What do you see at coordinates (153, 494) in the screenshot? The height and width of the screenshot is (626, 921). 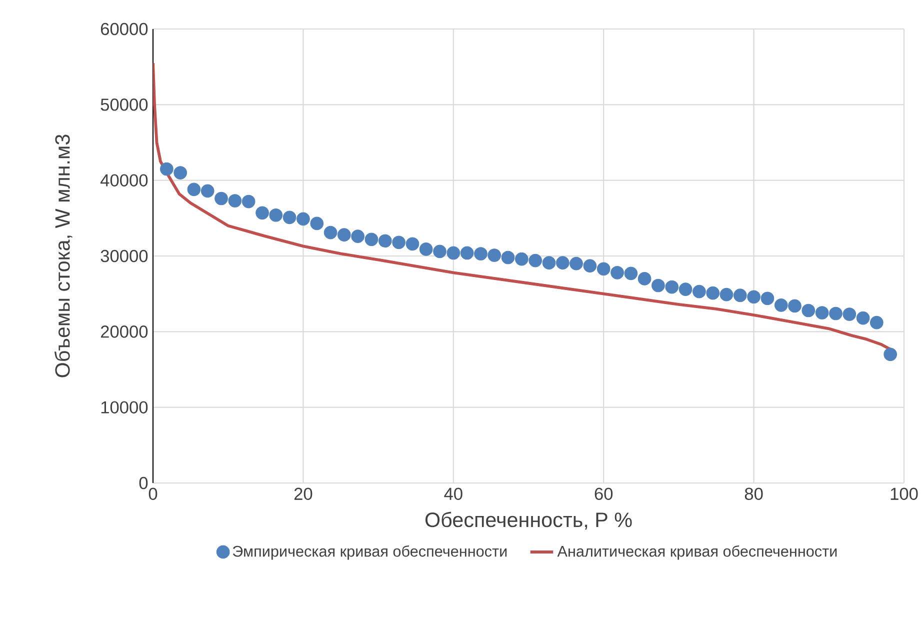 I see `x-tick-label: 0` at bounding box center [153, 494].